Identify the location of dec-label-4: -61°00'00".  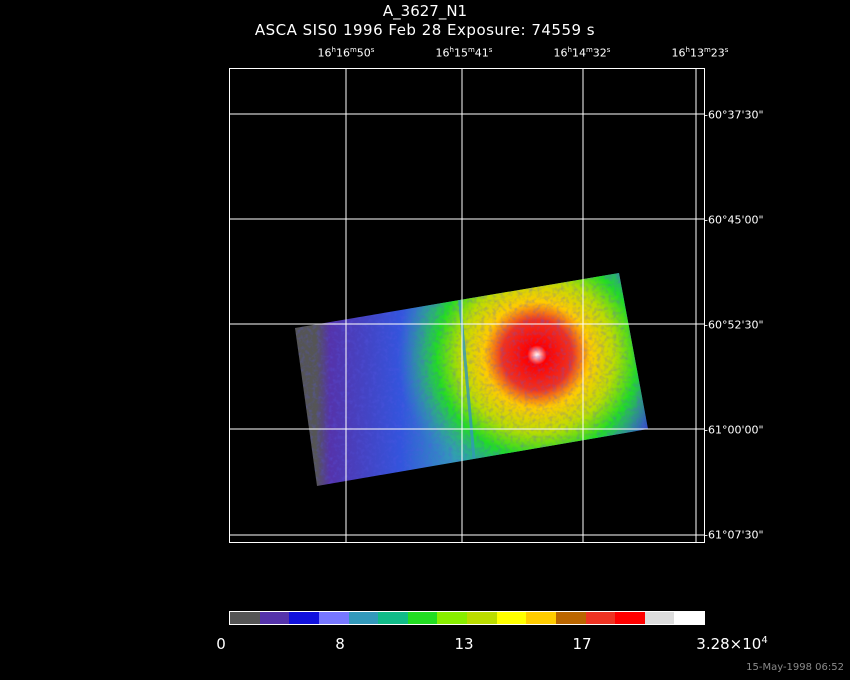
(734, 430).